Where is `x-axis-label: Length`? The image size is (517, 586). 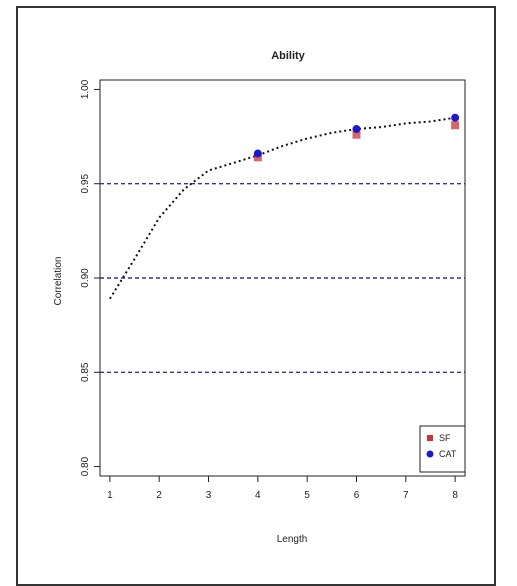 x-axis-label: Length is located at coordinates (292, 539).